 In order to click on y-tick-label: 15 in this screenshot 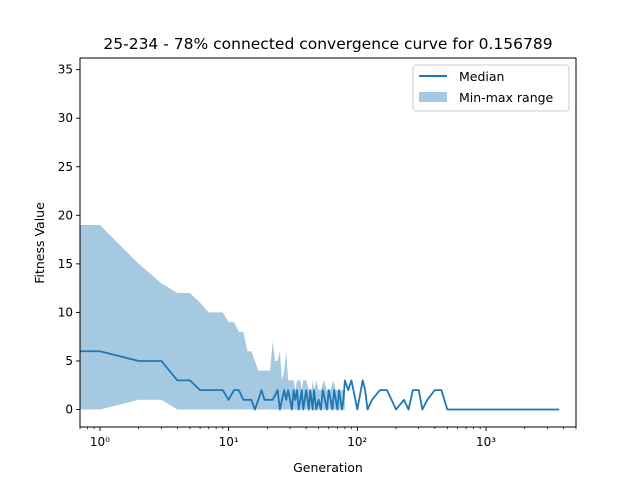, I will do `click(65, 264)`.